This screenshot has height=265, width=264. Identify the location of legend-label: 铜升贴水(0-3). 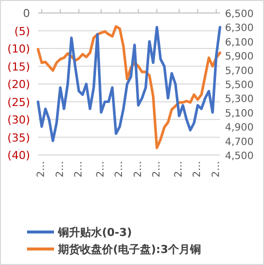
(94, 232).